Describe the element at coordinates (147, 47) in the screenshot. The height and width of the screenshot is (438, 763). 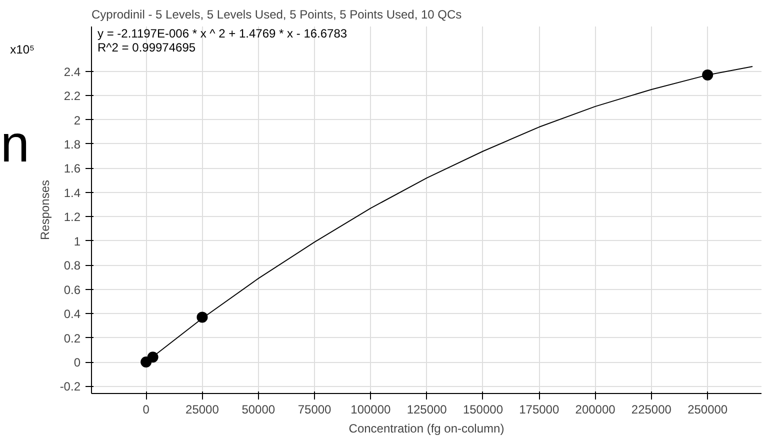
I see `annotation: R^2 = 0.99974695` at that location.